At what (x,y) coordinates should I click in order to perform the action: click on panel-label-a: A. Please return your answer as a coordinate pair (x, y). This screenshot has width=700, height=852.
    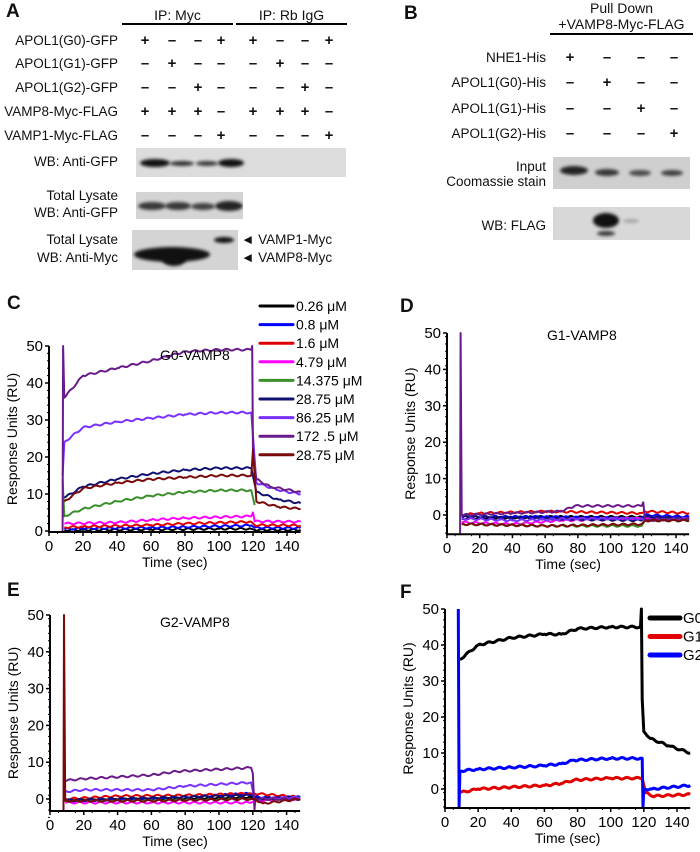
    Looking at the image, I should click on (13, 11).